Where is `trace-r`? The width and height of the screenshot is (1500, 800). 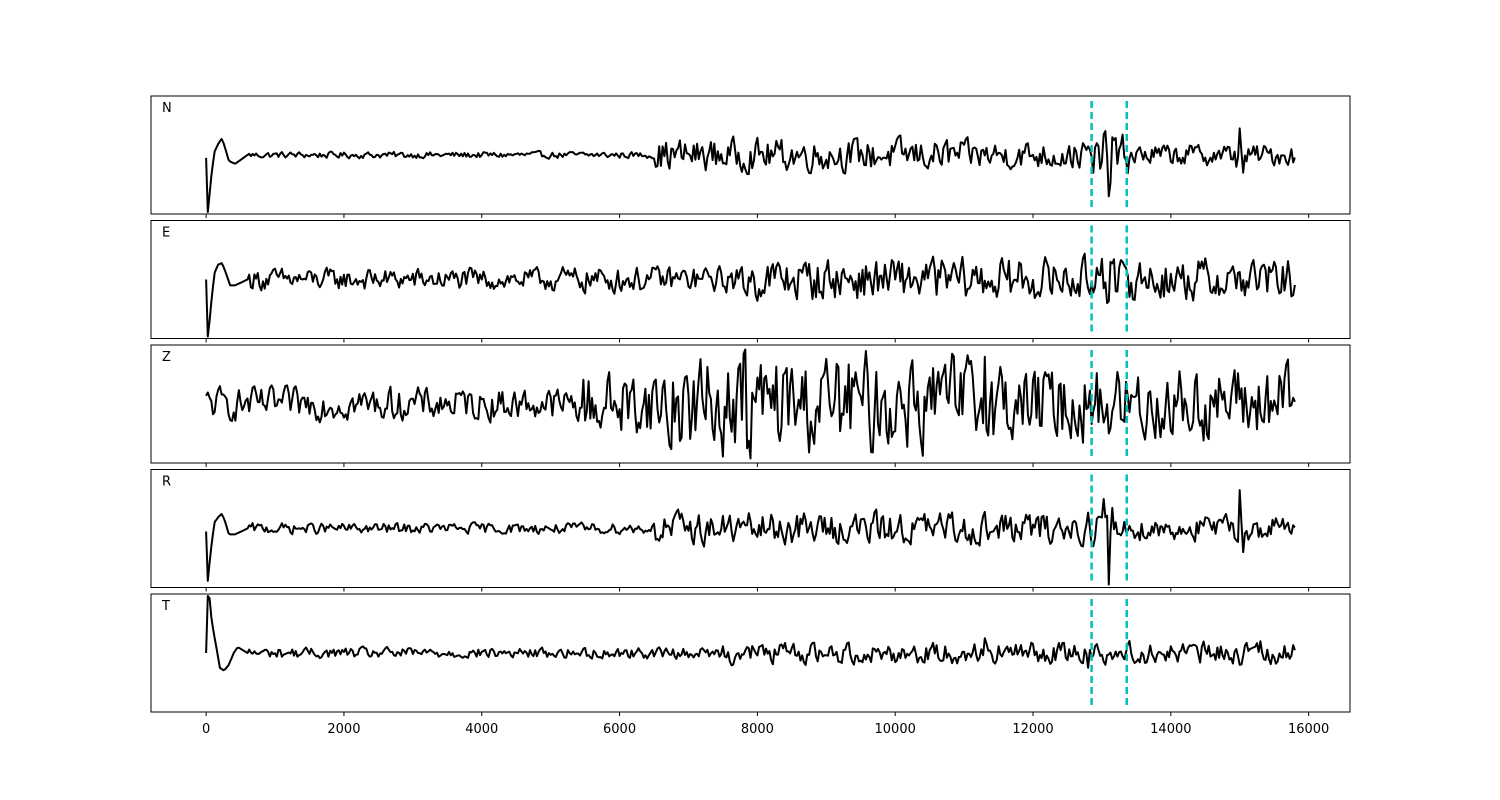 trace-r is located at coordinates (750, 537).